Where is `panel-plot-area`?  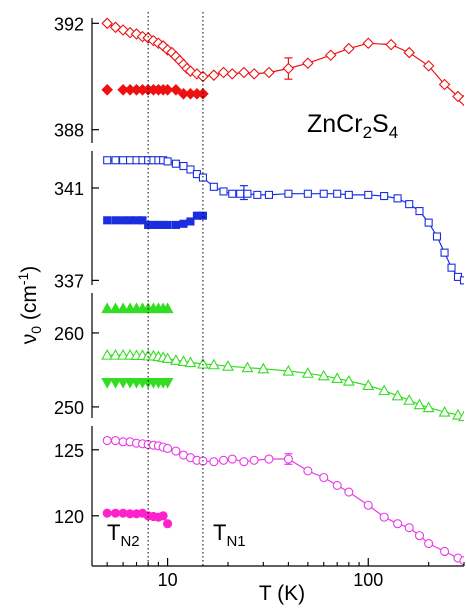
panel-plot-area is located at coordinates (282, 62).